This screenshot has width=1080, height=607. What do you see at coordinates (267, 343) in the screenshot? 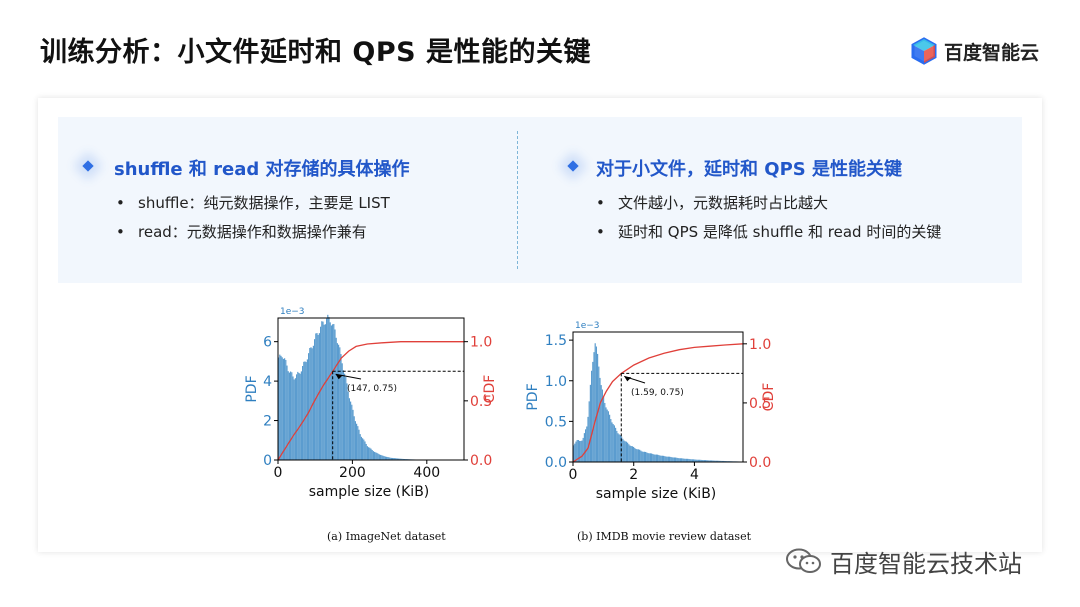
I see `y-tick-label: 6` at bounding box center [267, 343].